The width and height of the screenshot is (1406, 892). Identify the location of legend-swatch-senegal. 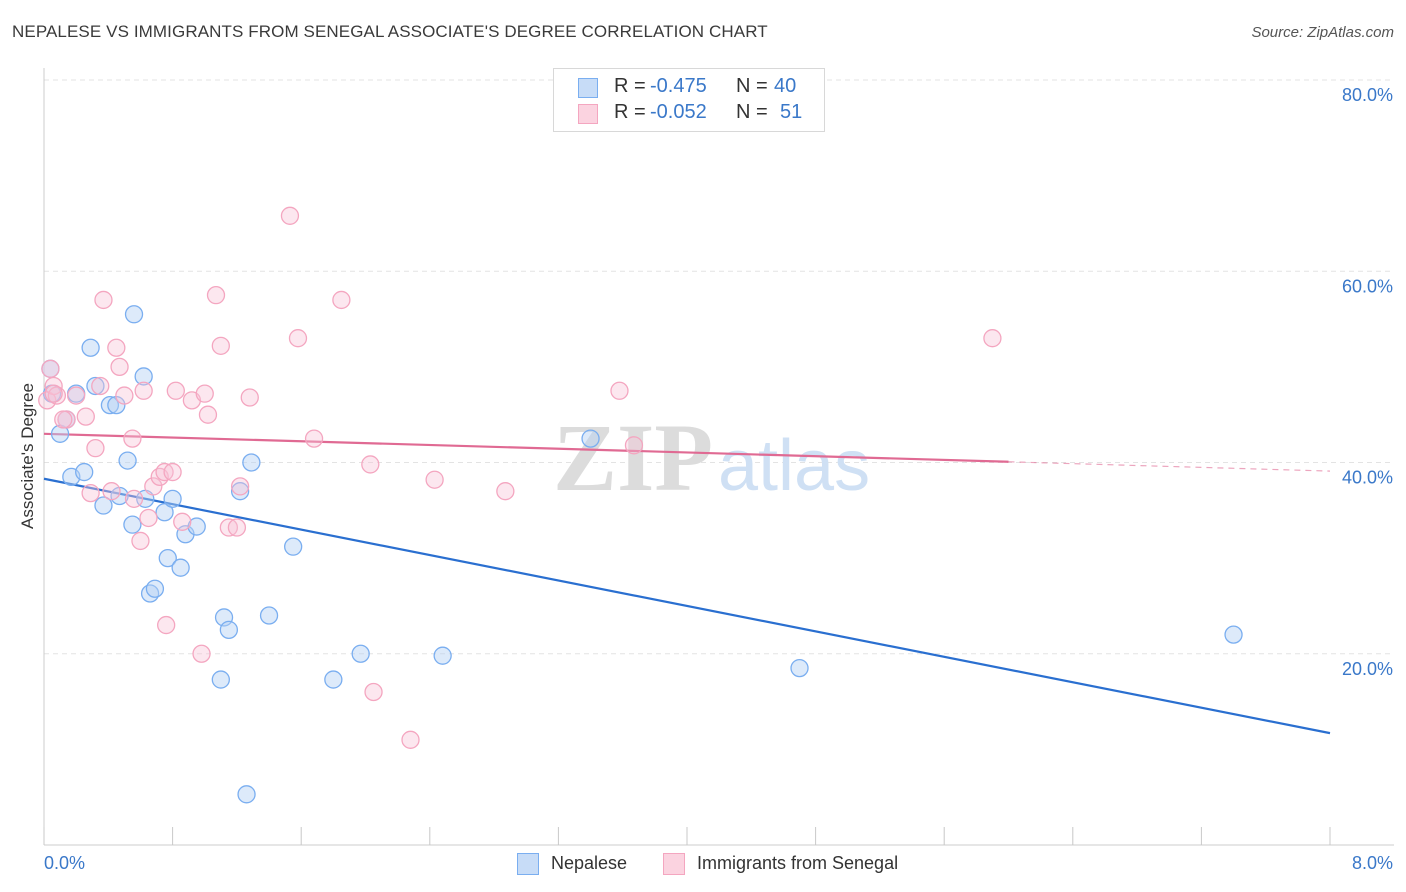
(588, 114).